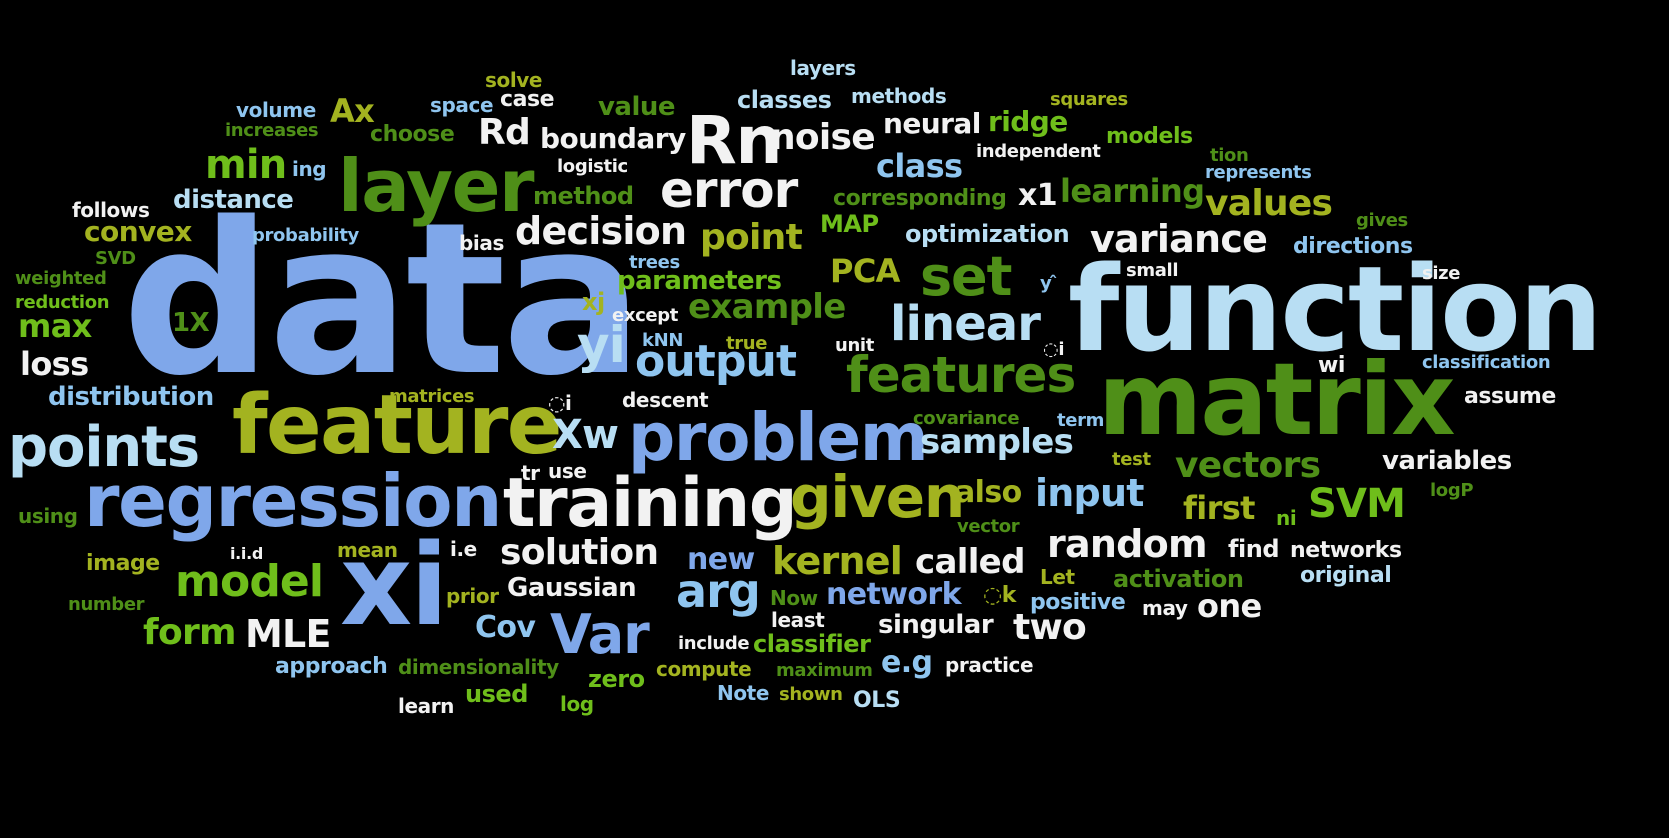 This screenshot has width=1669, height=838. Describe the element at coordinates (704, 669) in the screenshot. I see `word-compute: compute` at that location.